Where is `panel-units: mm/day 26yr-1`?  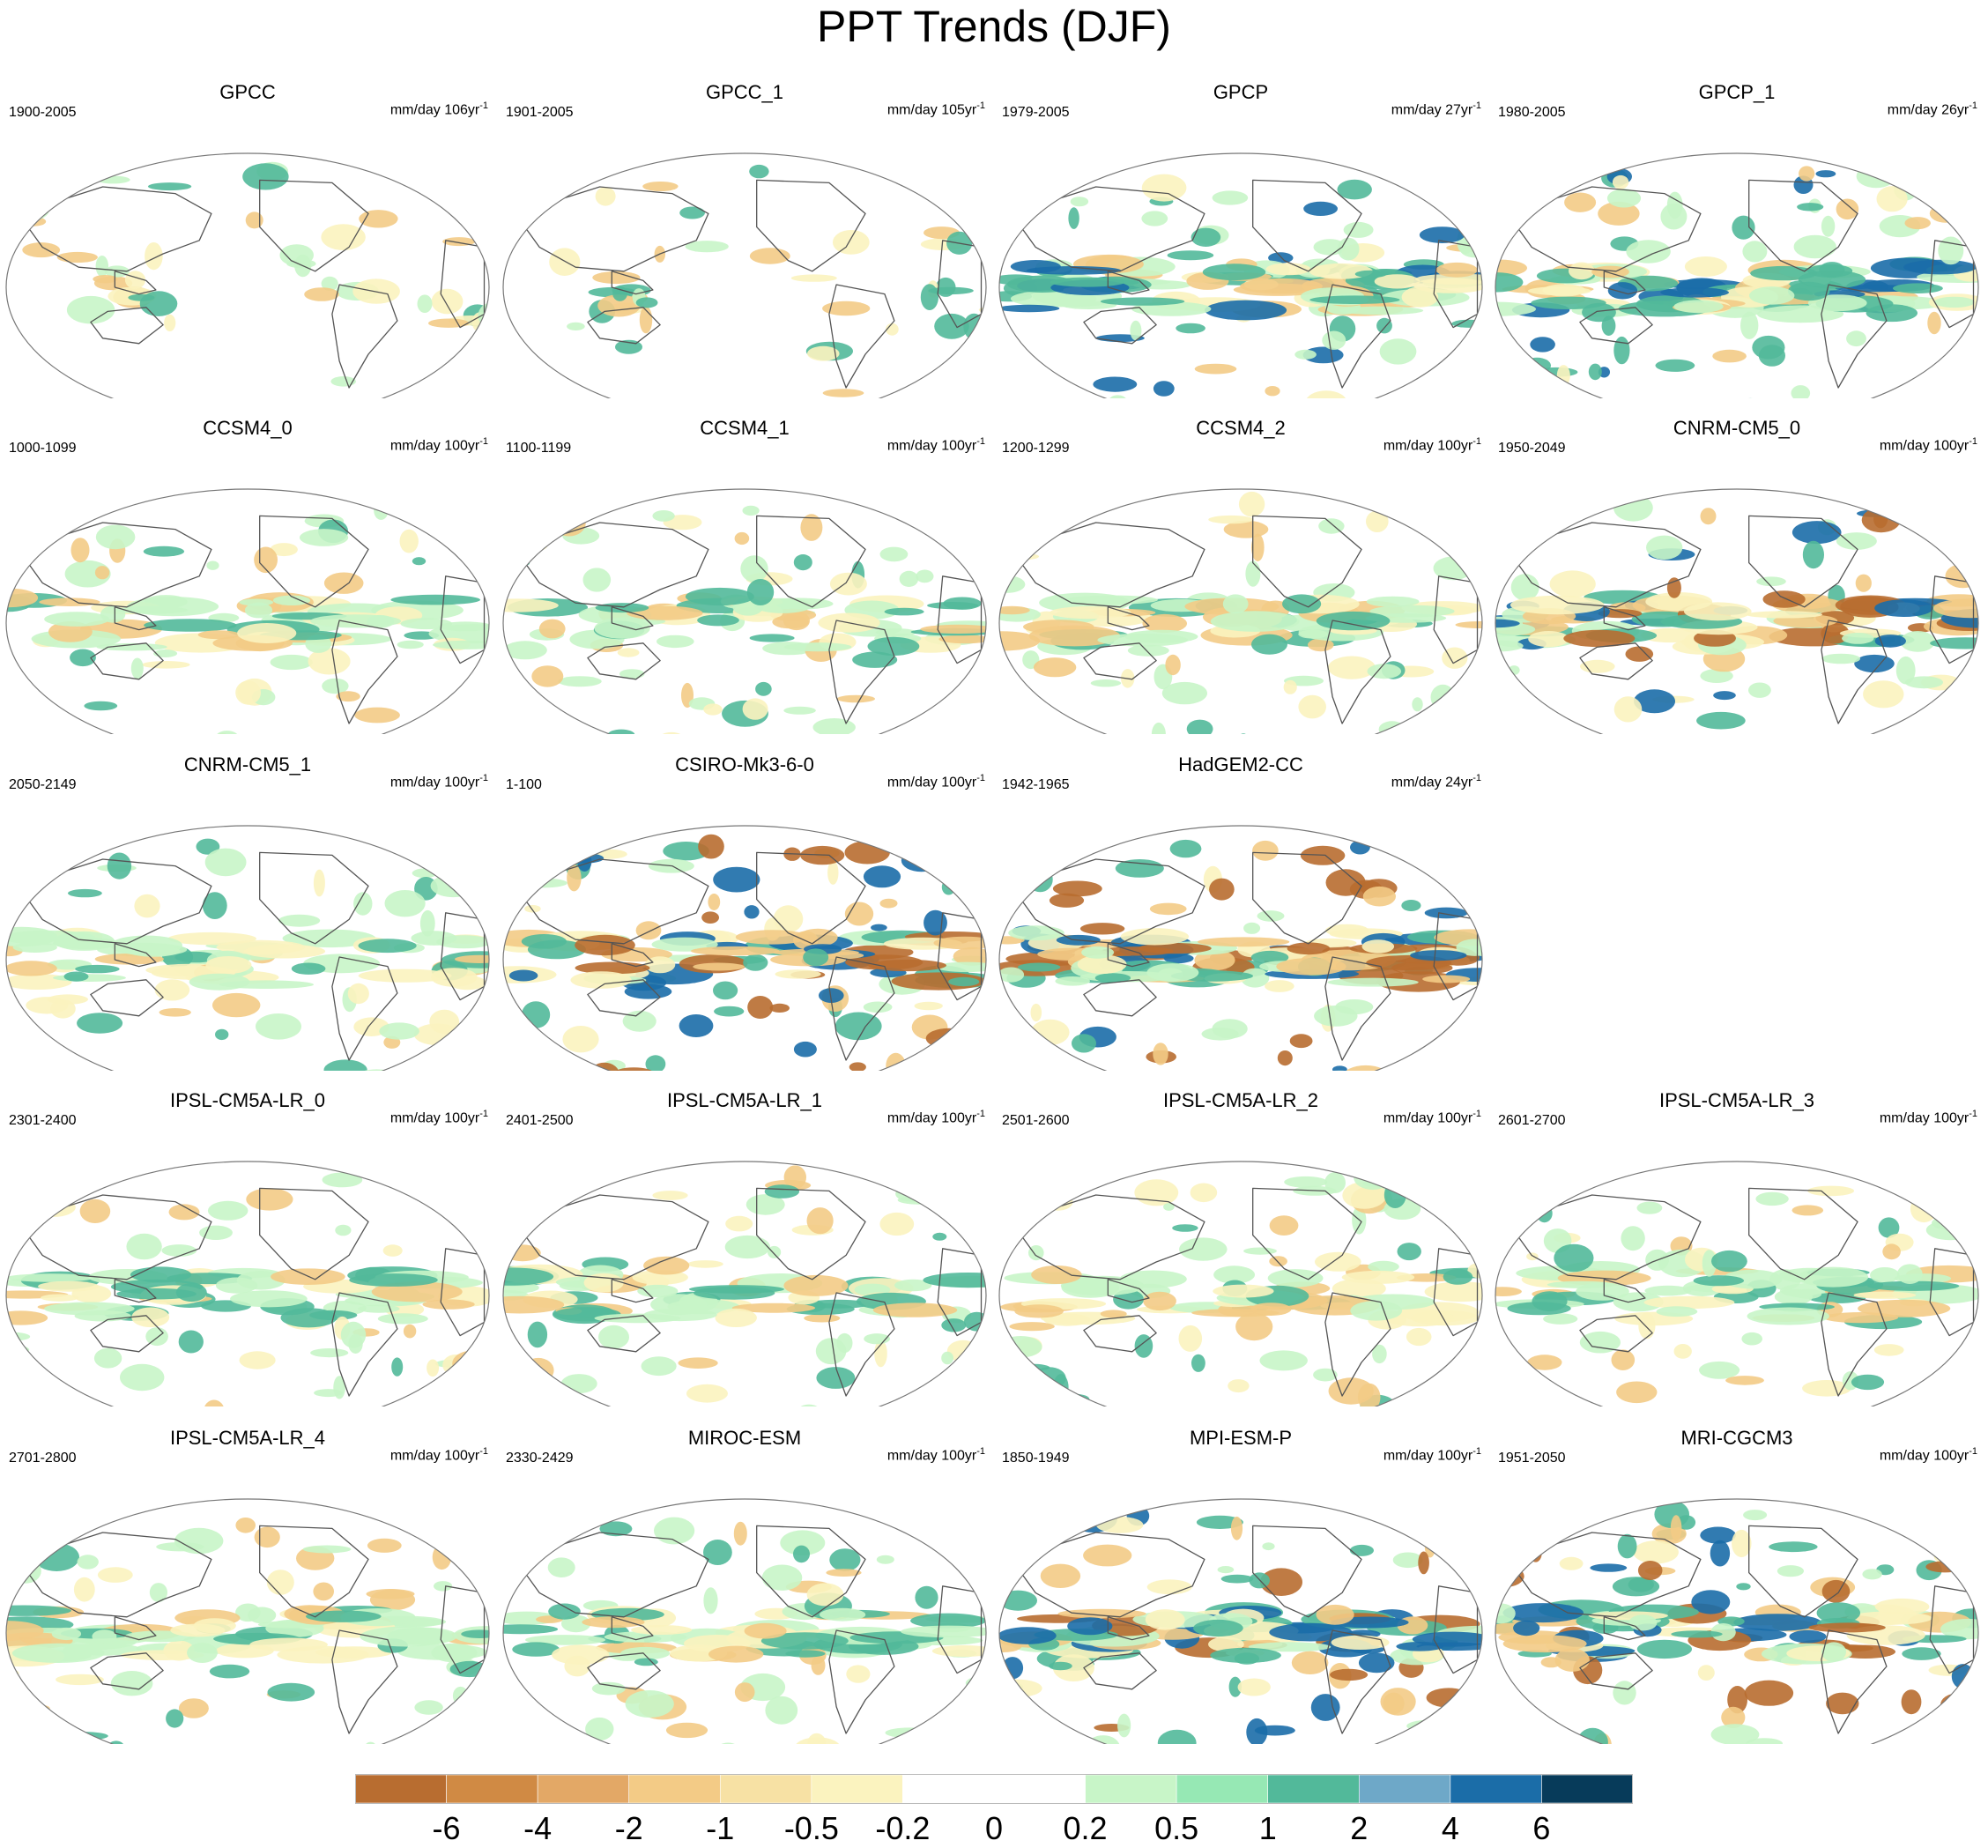 panel-units: mm/day 26yr-1 is located at coordinates (1932, 109).